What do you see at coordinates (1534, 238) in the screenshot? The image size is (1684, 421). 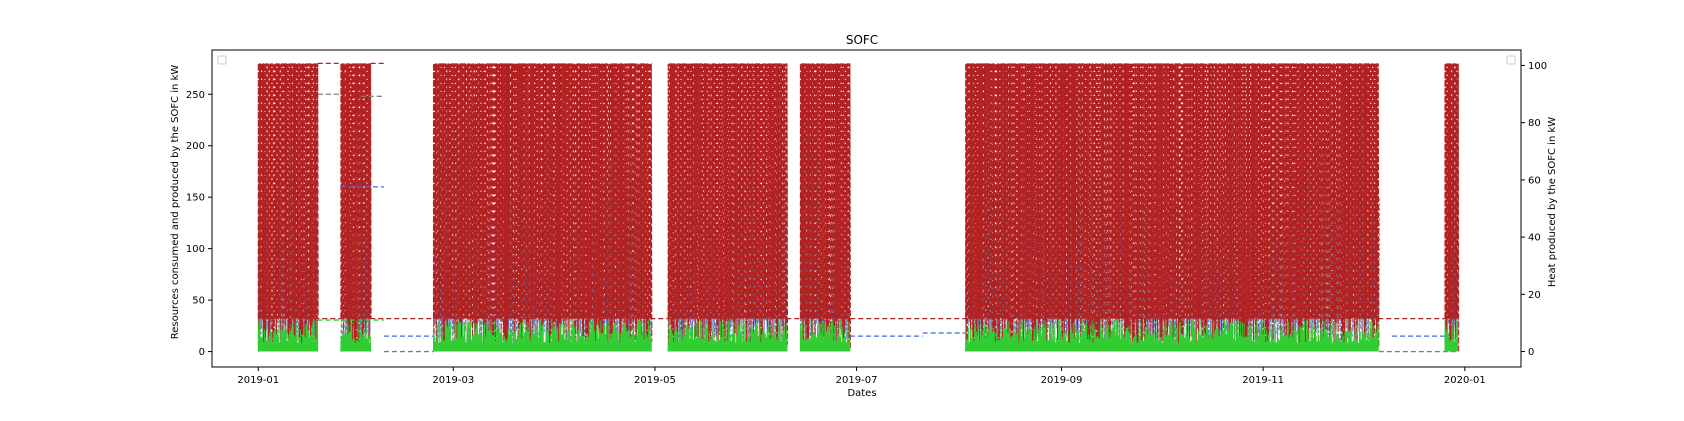 I see `y-tick-label-right: 40` at bounding box center [1534, 238].